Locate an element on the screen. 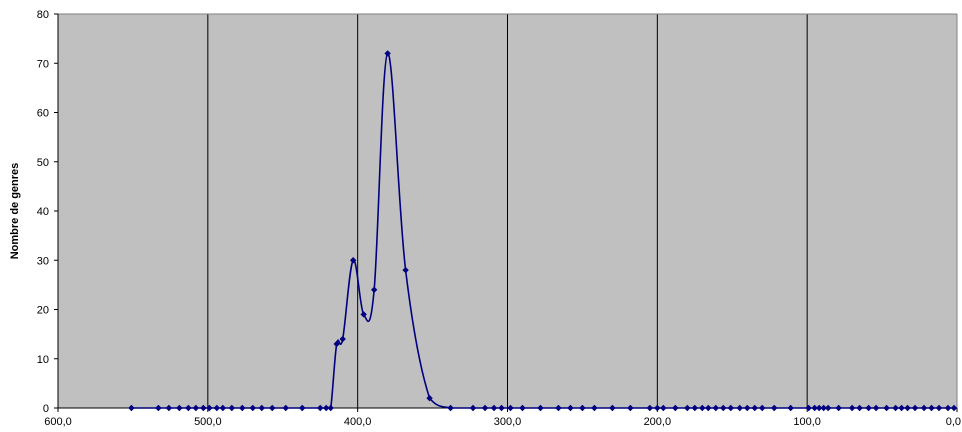 This screenshot has width=962, height=432. x-tick-label: 100,0 is located at coordinates (807, 422).